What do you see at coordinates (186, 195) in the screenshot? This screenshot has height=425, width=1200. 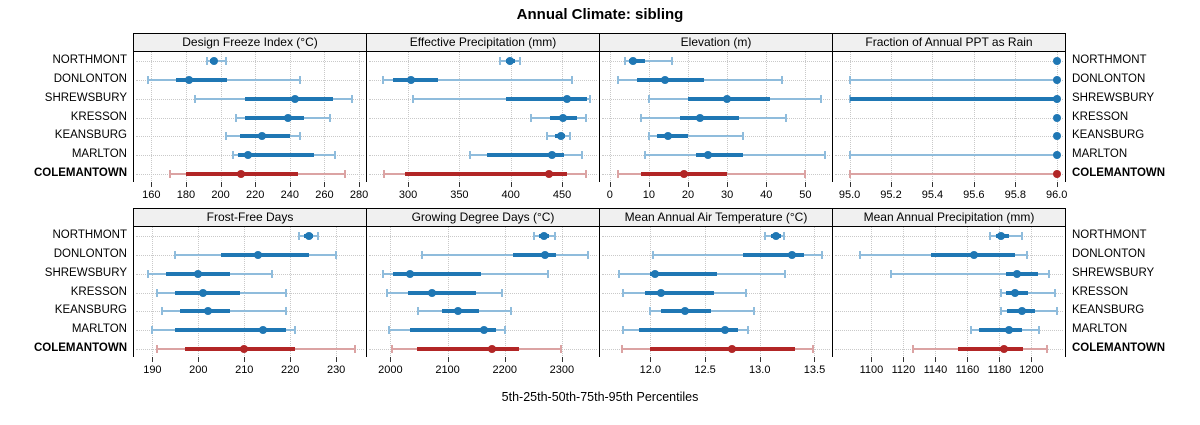 I see `axis-tick-label: 180` at bounding box center [186, 195].